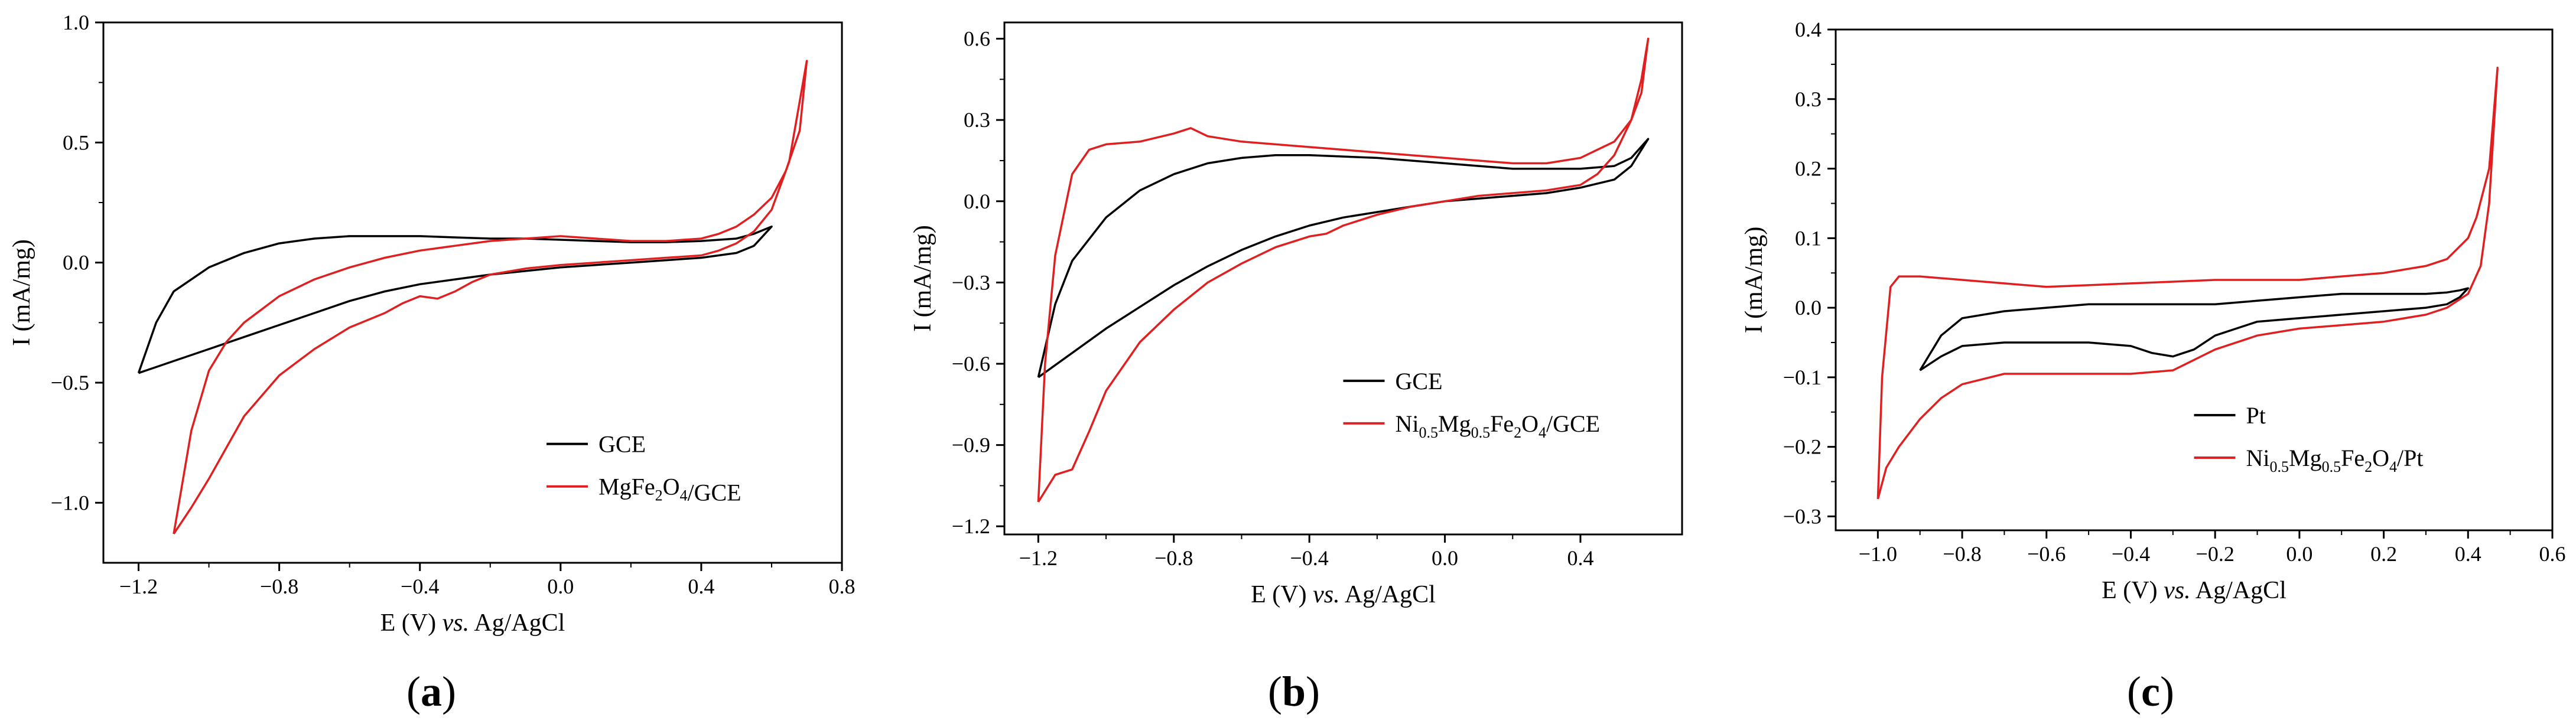  Describe the element at coordinates (971, 526) in the screenshot. I see `y-tick-label: −1.2` at that location.